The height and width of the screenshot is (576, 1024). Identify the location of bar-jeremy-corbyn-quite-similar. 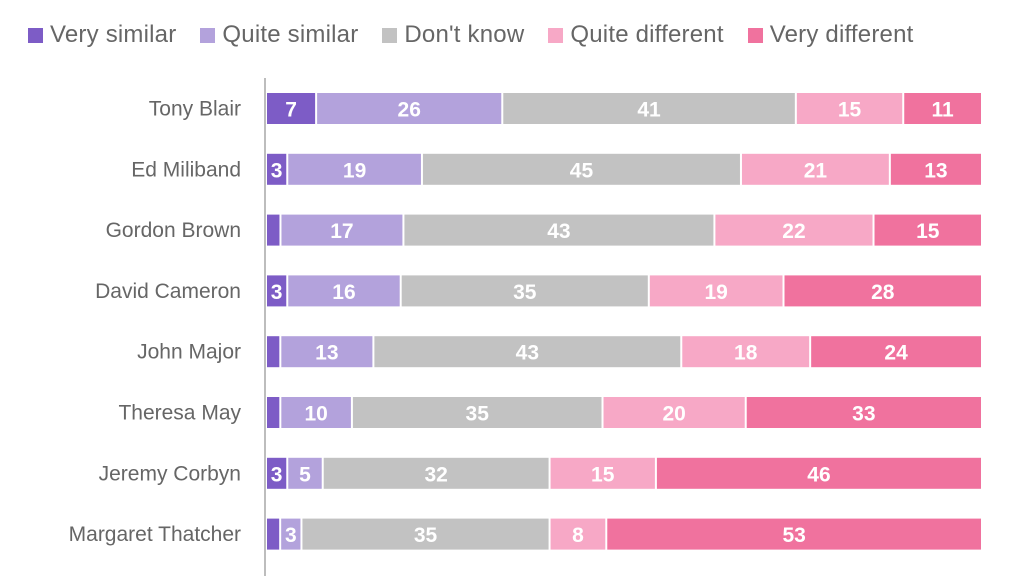
(305, 473).